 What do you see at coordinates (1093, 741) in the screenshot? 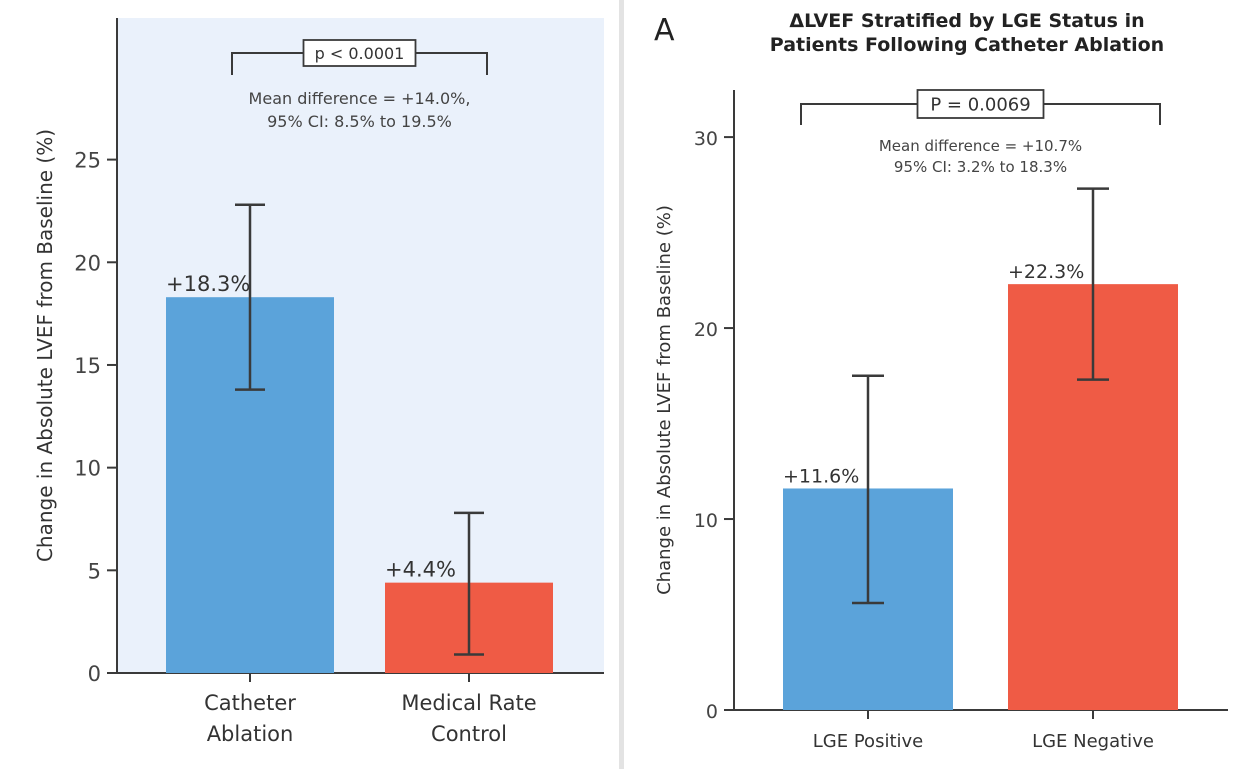
I see `x-category-label: LGE Negative` at bounding box center [1093, 741].